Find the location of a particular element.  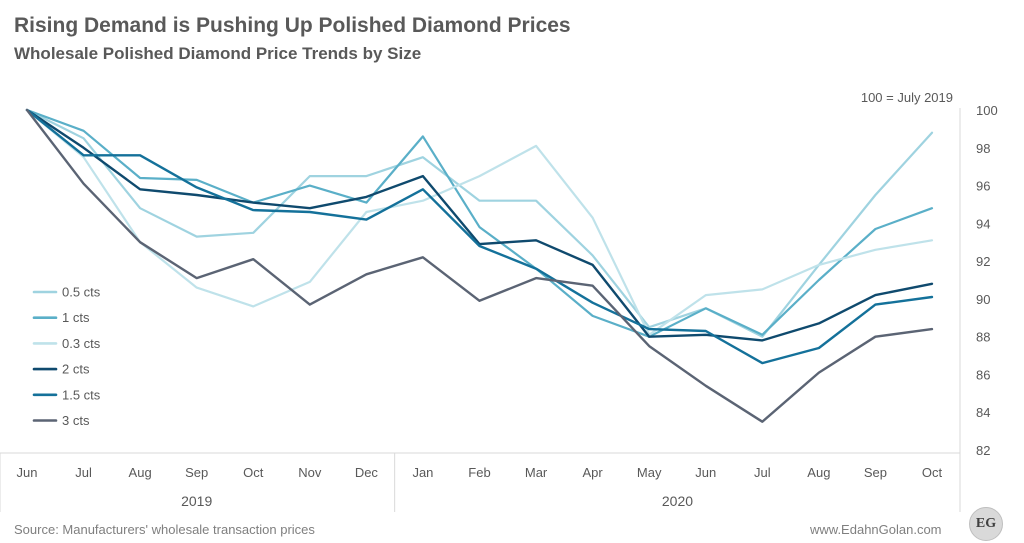

legend-label: 3 cts is located at coordinates (76, 420).